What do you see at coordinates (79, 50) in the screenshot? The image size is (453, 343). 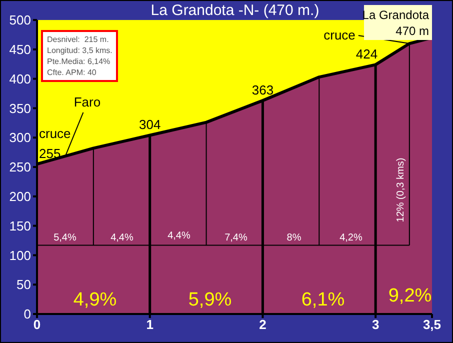 I see `annotation: Longitud: 3,5 kms.` at bounding box center [79, 50].